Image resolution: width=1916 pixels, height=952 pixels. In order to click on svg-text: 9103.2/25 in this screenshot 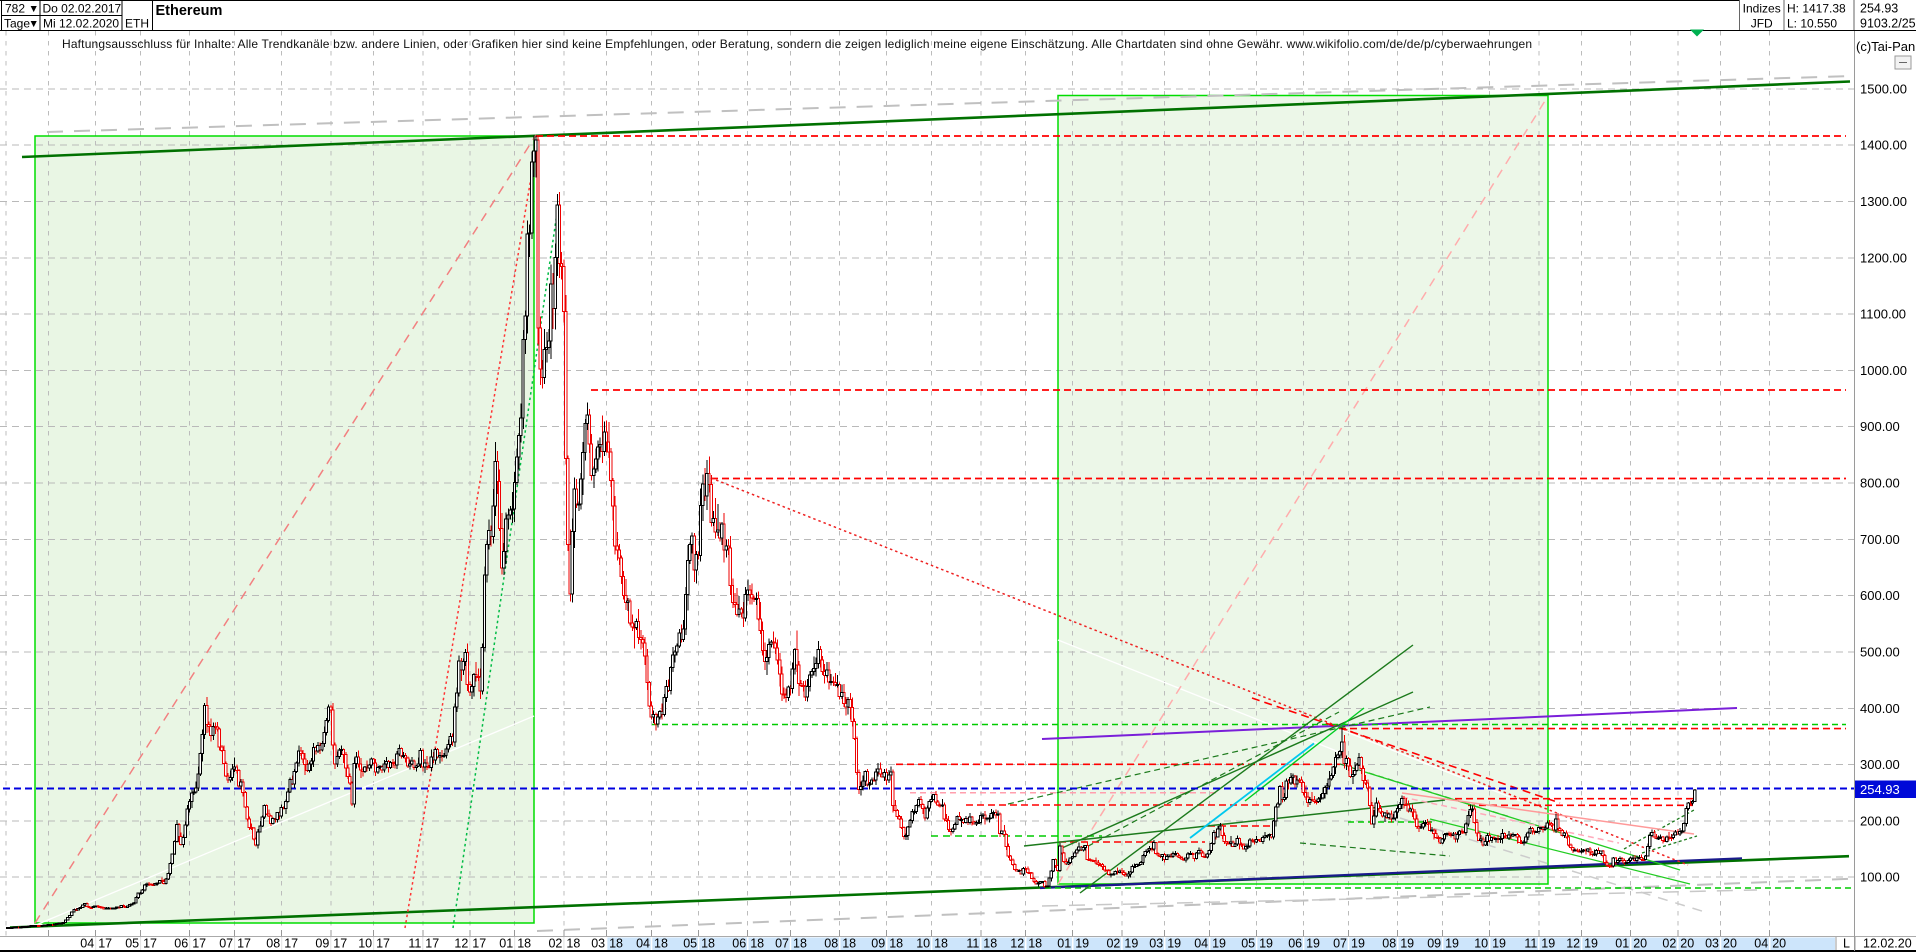, I will do `click(1888, 24)`.